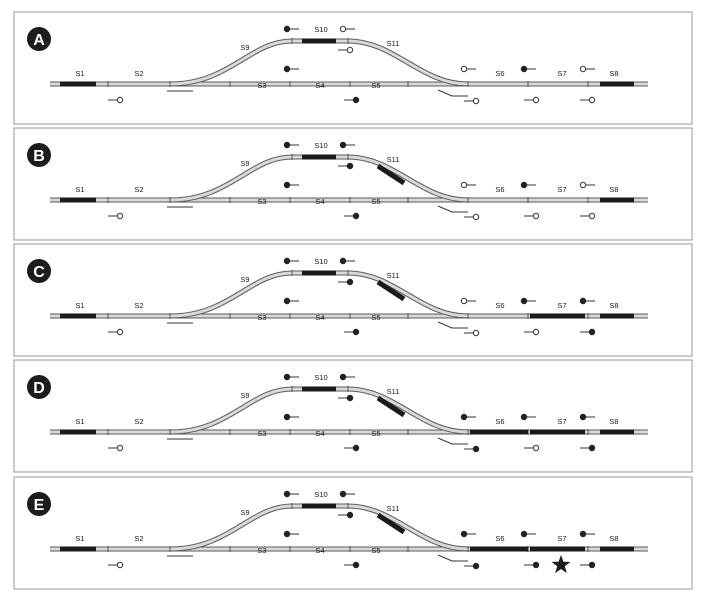 Image resolution: width=707 pixels, height=601 pixels. Describe the element at coordinates (39, 156) in the screenshot. I see `panel-letter: B` at that location.